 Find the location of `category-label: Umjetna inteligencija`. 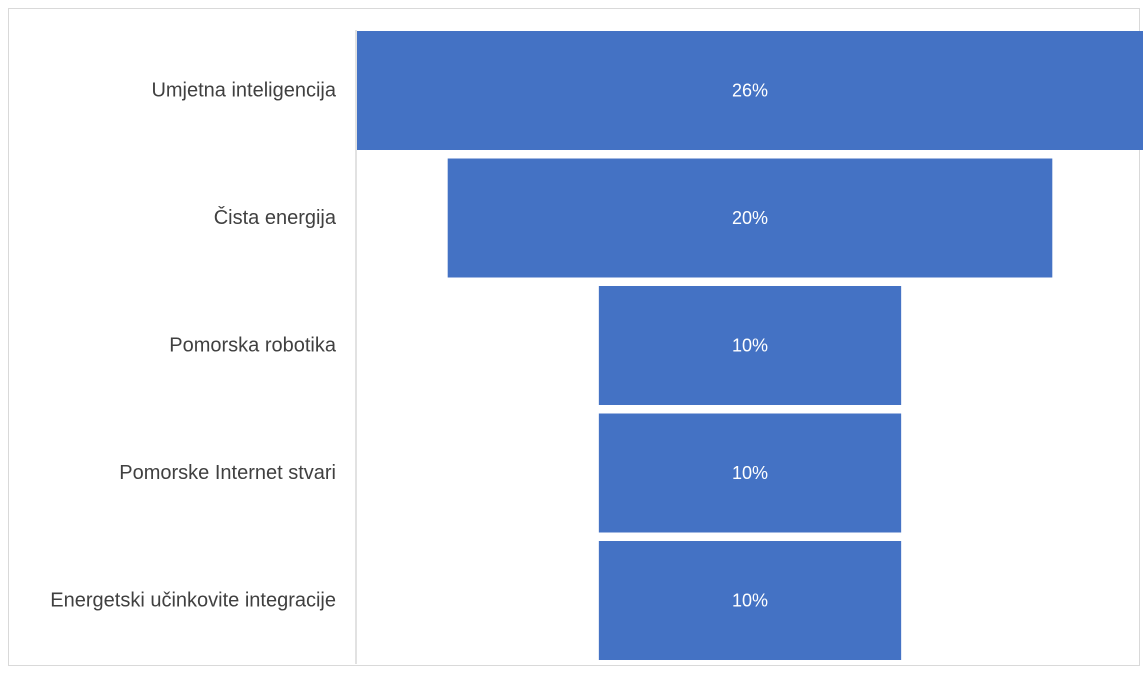

category-label: Umjetna inteligencija is located at coordinates (243, 91).